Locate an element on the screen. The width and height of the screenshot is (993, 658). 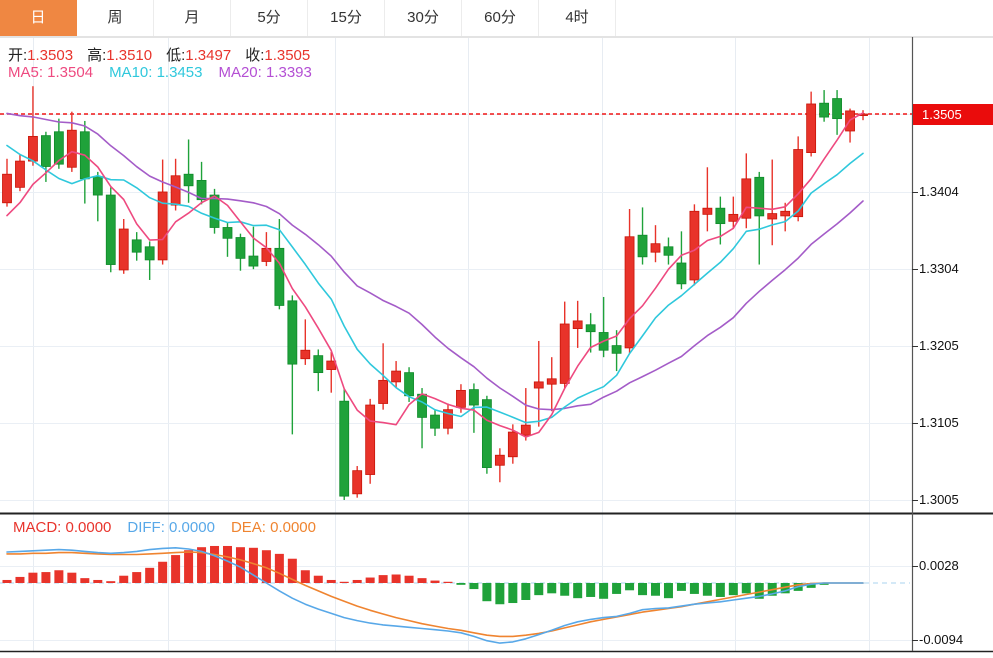
ohlc-value: 1.3505 is located at coordinates (287, 55).